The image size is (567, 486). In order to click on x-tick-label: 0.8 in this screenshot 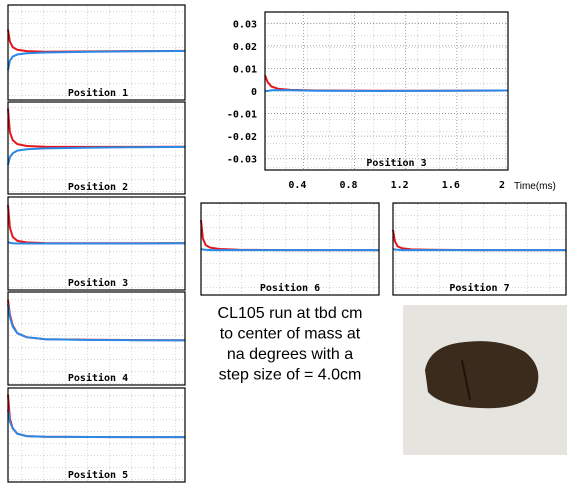, I will do `click(348, 185)`.